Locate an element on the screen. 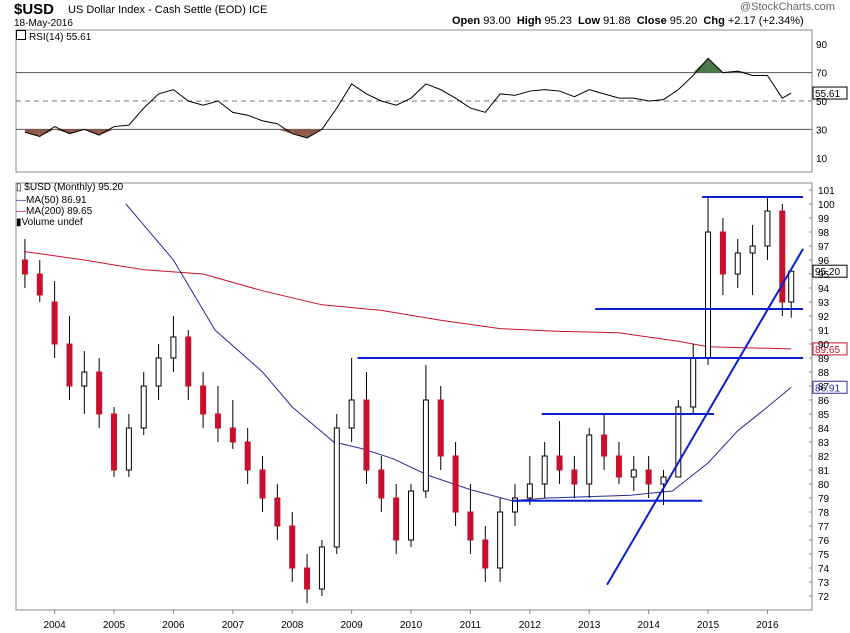 The height and width of the screenshot is (633, 850). ma50-tag: 86.91 is located at coordinates (827, 388).